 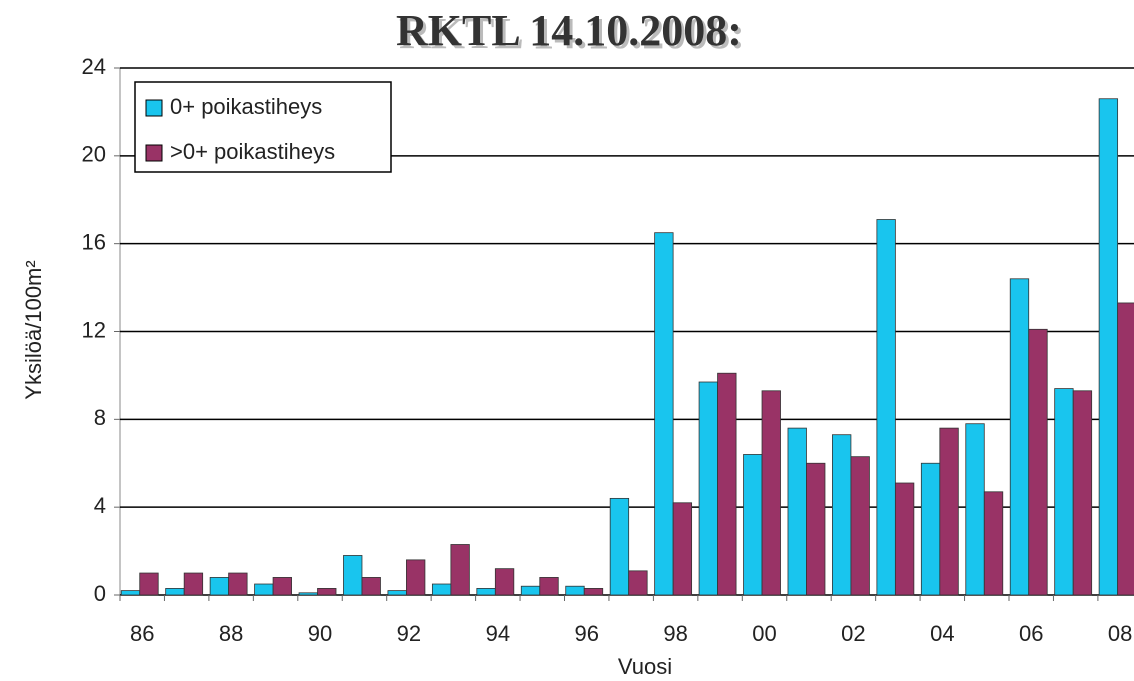 I want to click on chart-title-shadow: RKTL 14.10.2008:, so click(x=572, y=33).